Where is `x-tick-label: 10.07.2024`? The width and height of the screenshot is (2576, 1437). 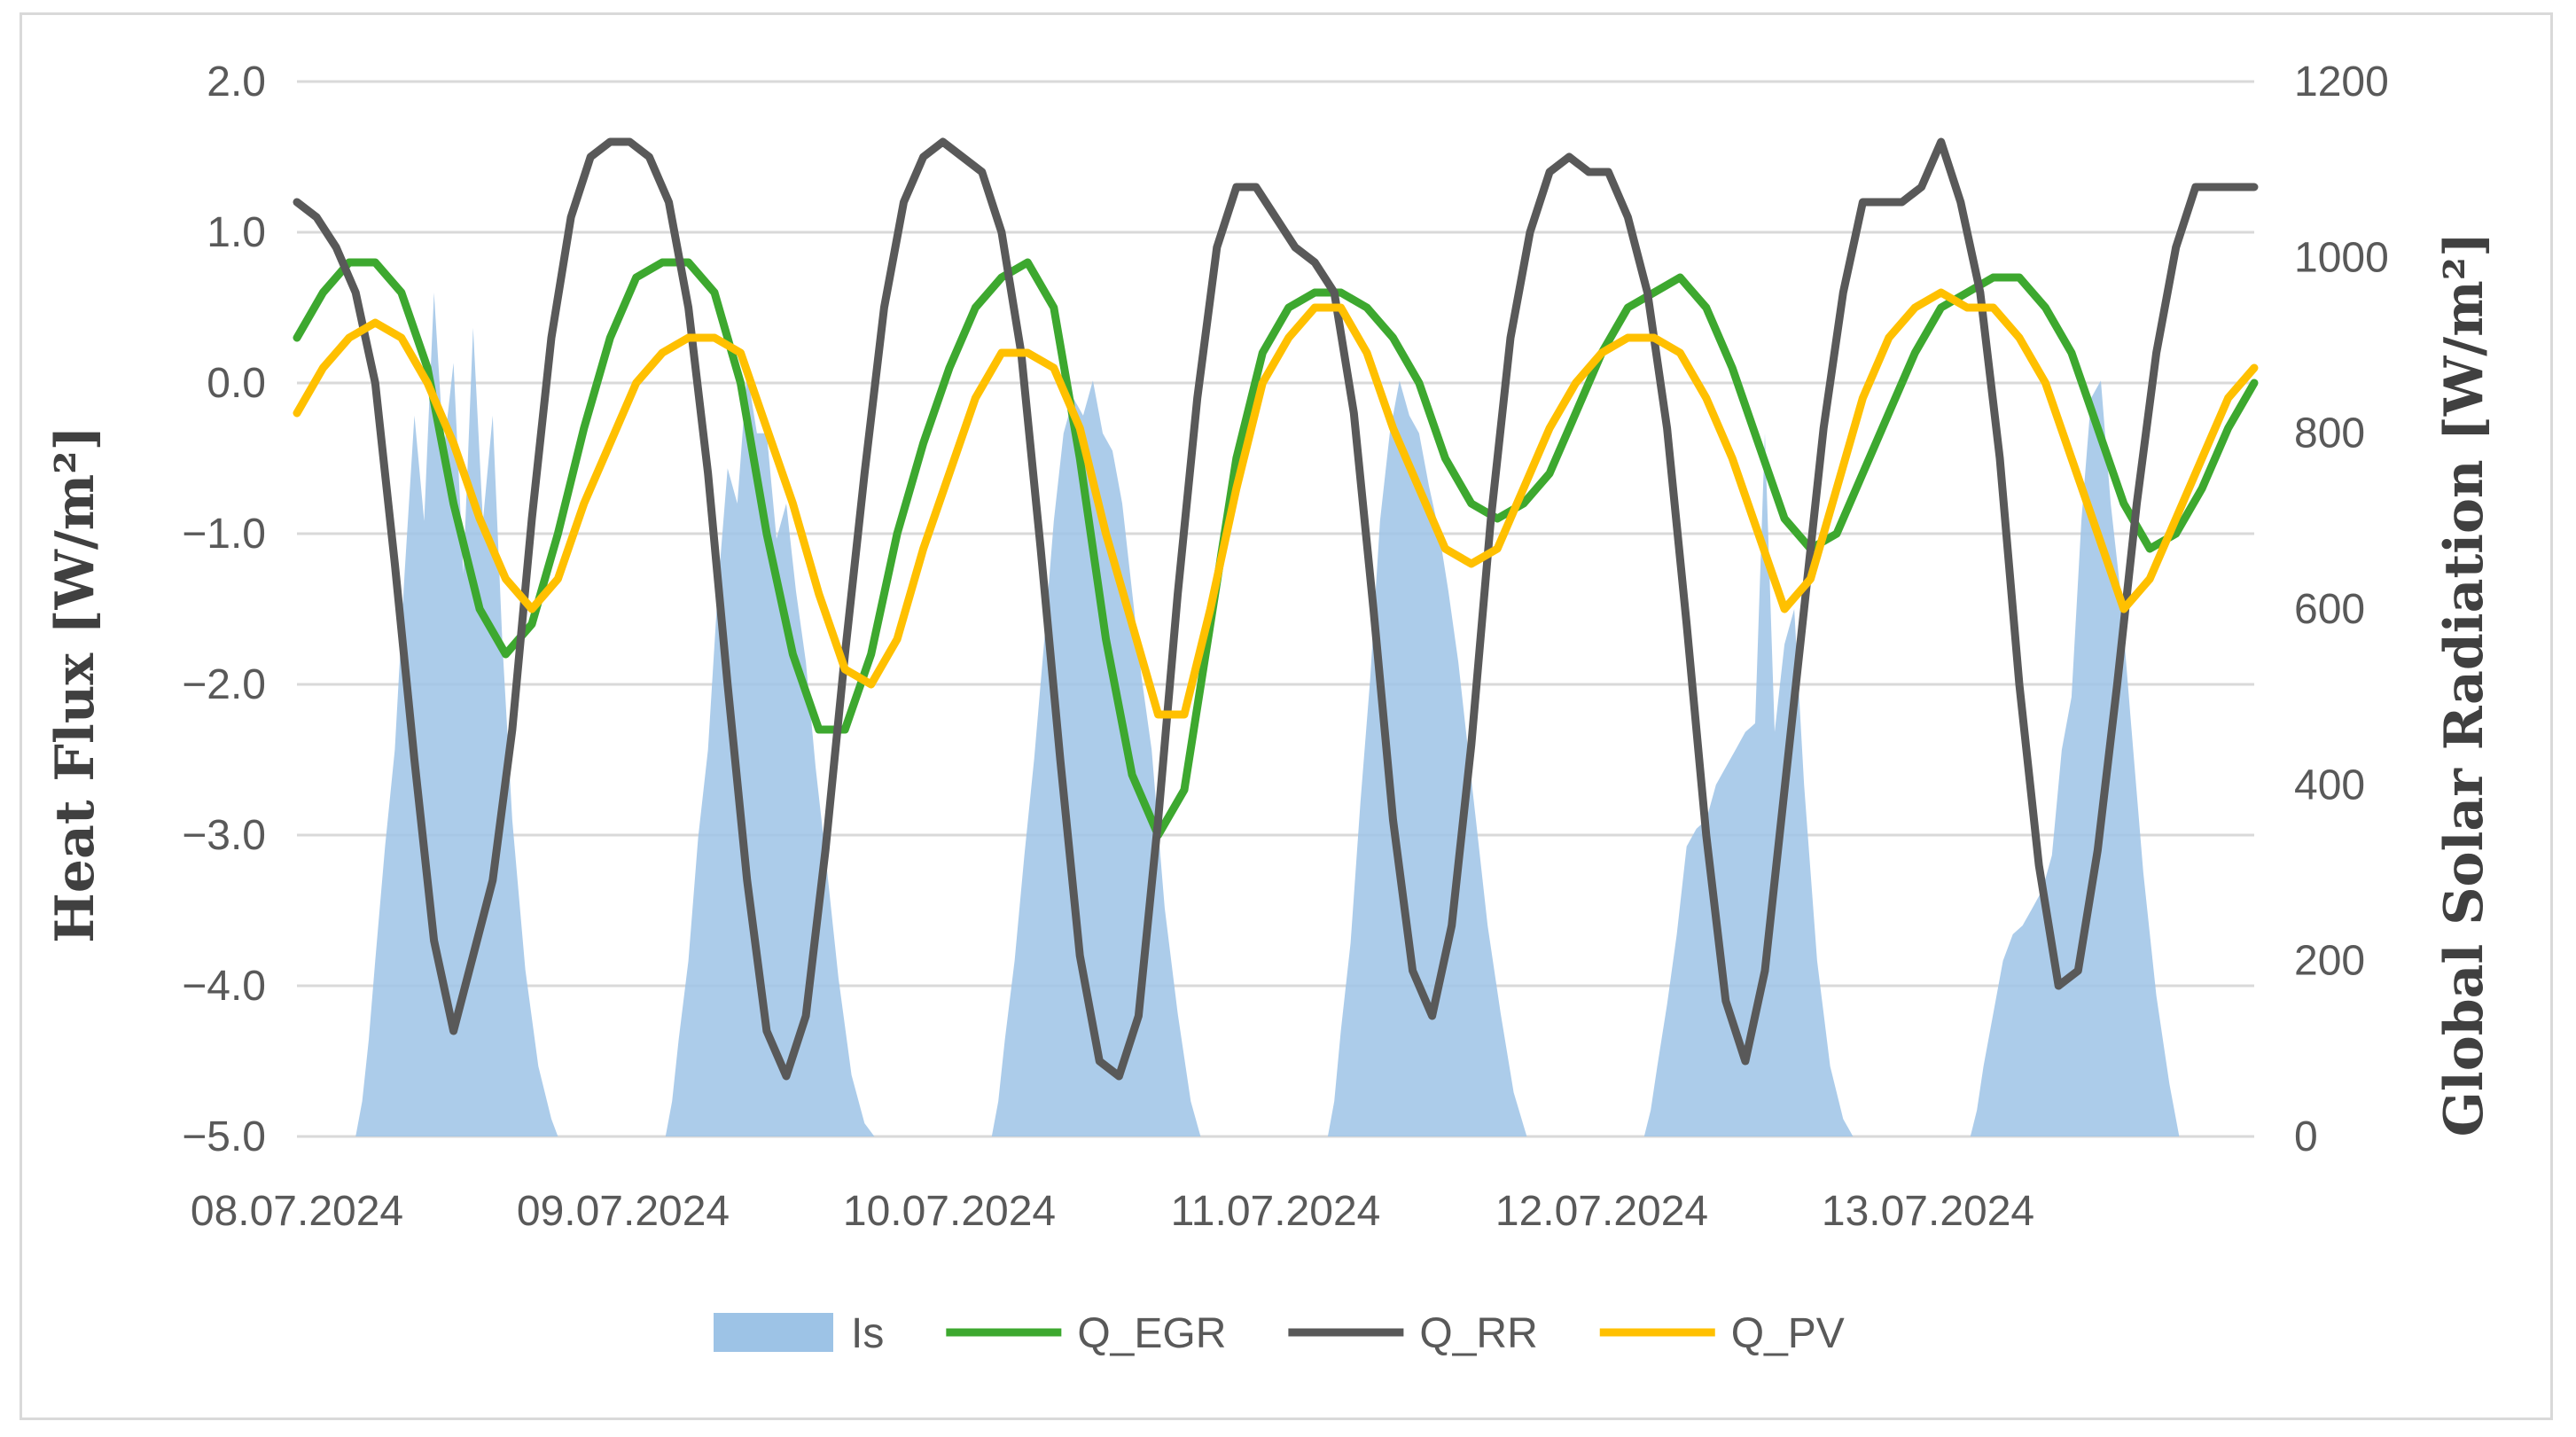
x-tick-label: 10.07.2024 is located at coordinates (950, 1211).